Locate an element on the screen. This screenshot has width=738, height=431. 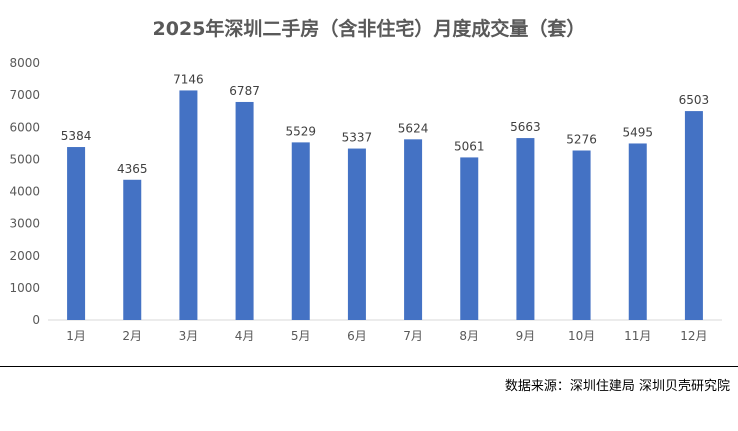
bar-value-label: 4365 is located at coordinates (132, 169).